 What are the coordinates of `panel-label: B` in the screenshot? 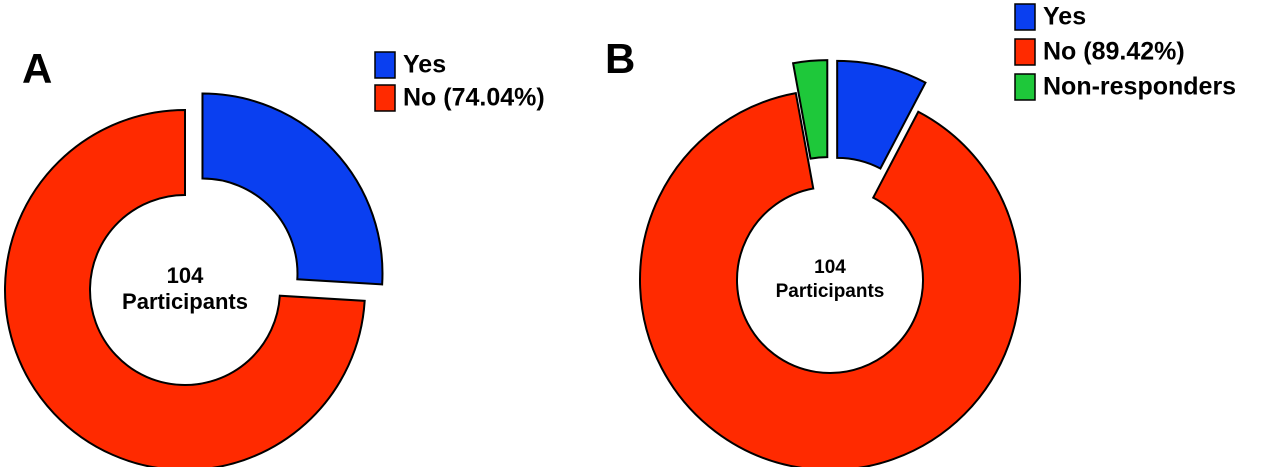 It's located at (620, 58).